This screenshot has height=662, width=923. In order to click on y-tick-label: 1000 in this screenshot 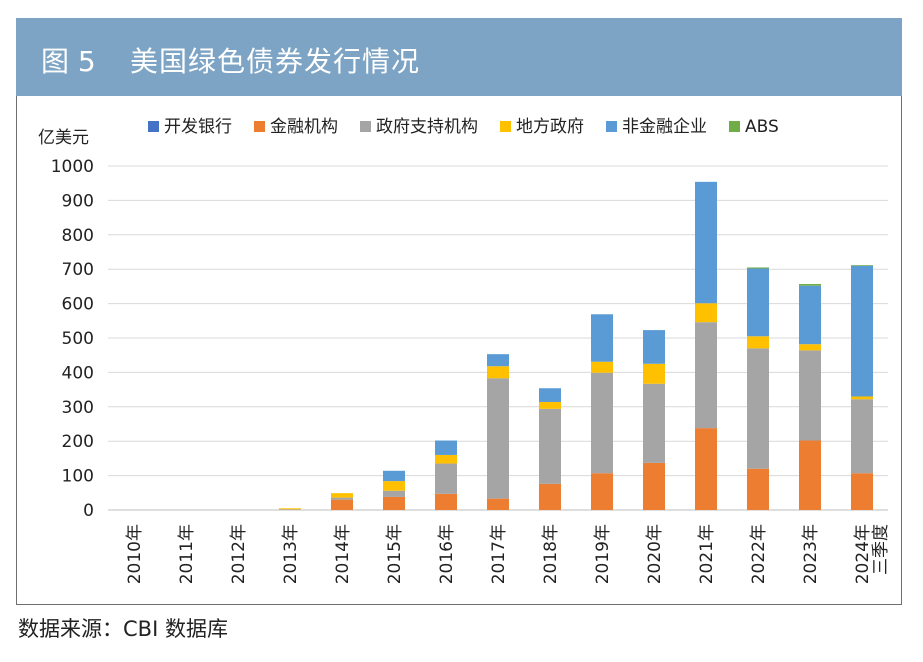, I will do `click(72, 167)`.